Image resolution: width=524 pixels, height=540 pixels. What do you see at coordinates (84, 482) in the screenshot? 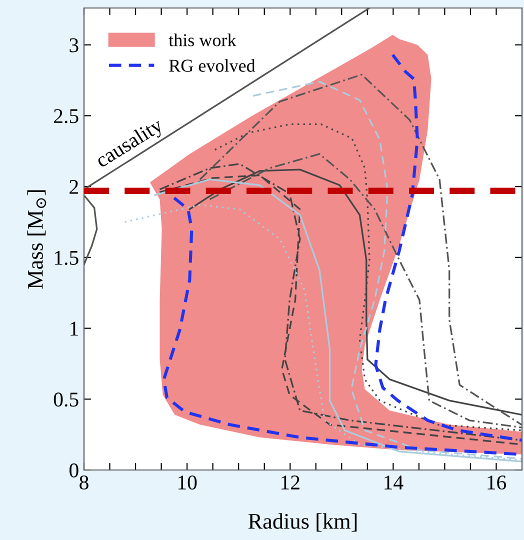
I see `x-tick-label: 8` at bounding box center [84, 482].